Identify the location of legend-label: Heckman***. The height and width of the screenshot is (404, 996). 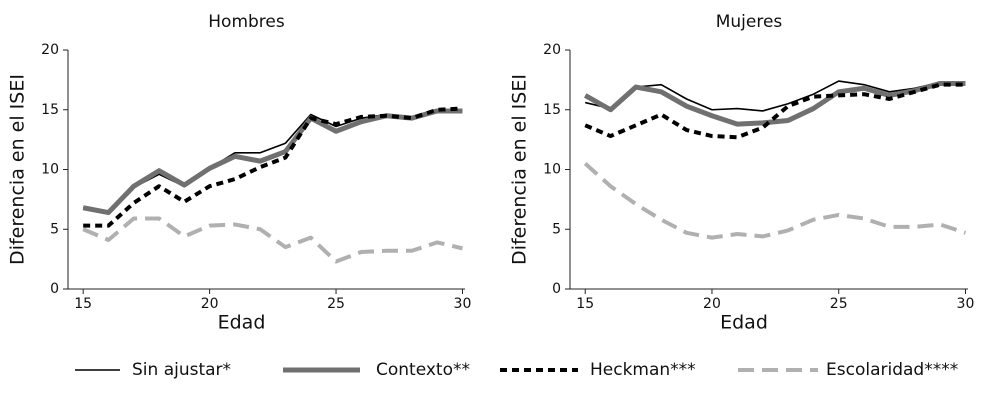
(643, 370).